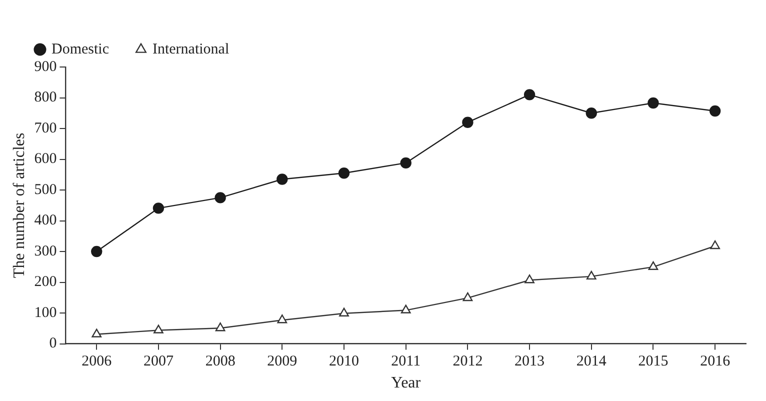  Describe the element at coordinates (45, 312) in the screenshot. I see `y-tick-label: 100` at that location.